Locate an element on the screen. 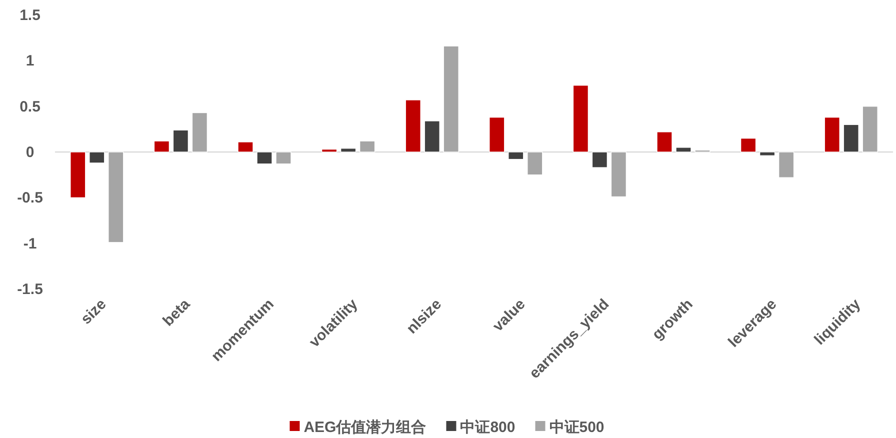 The height and width of the screenshot is (438, 896). legend-label: 中证800 is located at coordinates (488, 427).